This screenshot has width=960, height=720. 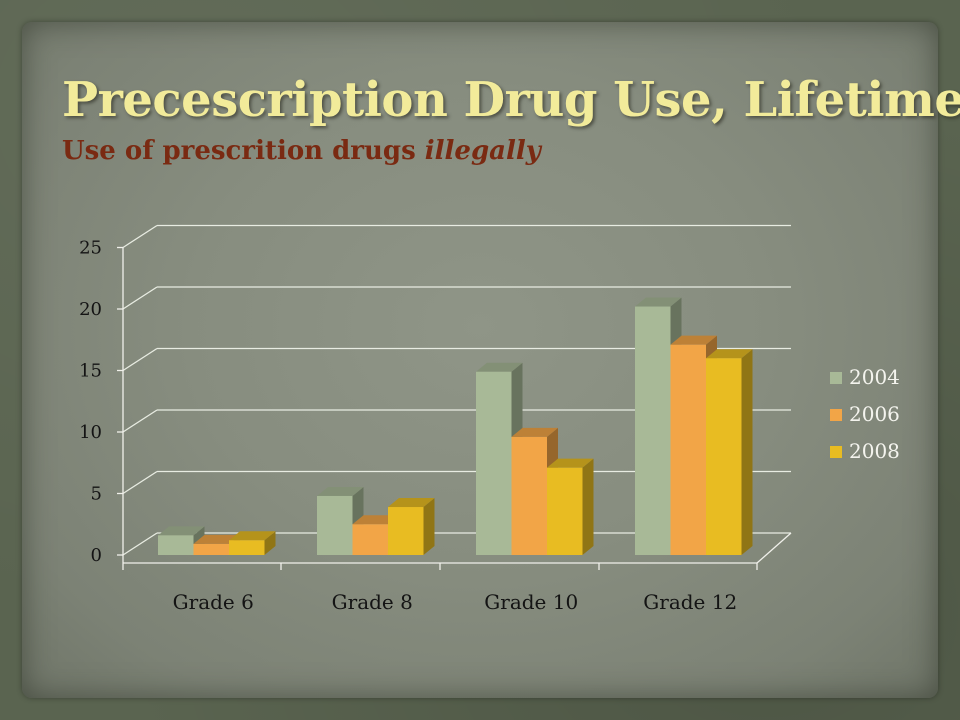 What do you see at coordinates (874, 377) in the screenshot?
I see `legend-label: 2004` at bounding box center [874, 377].